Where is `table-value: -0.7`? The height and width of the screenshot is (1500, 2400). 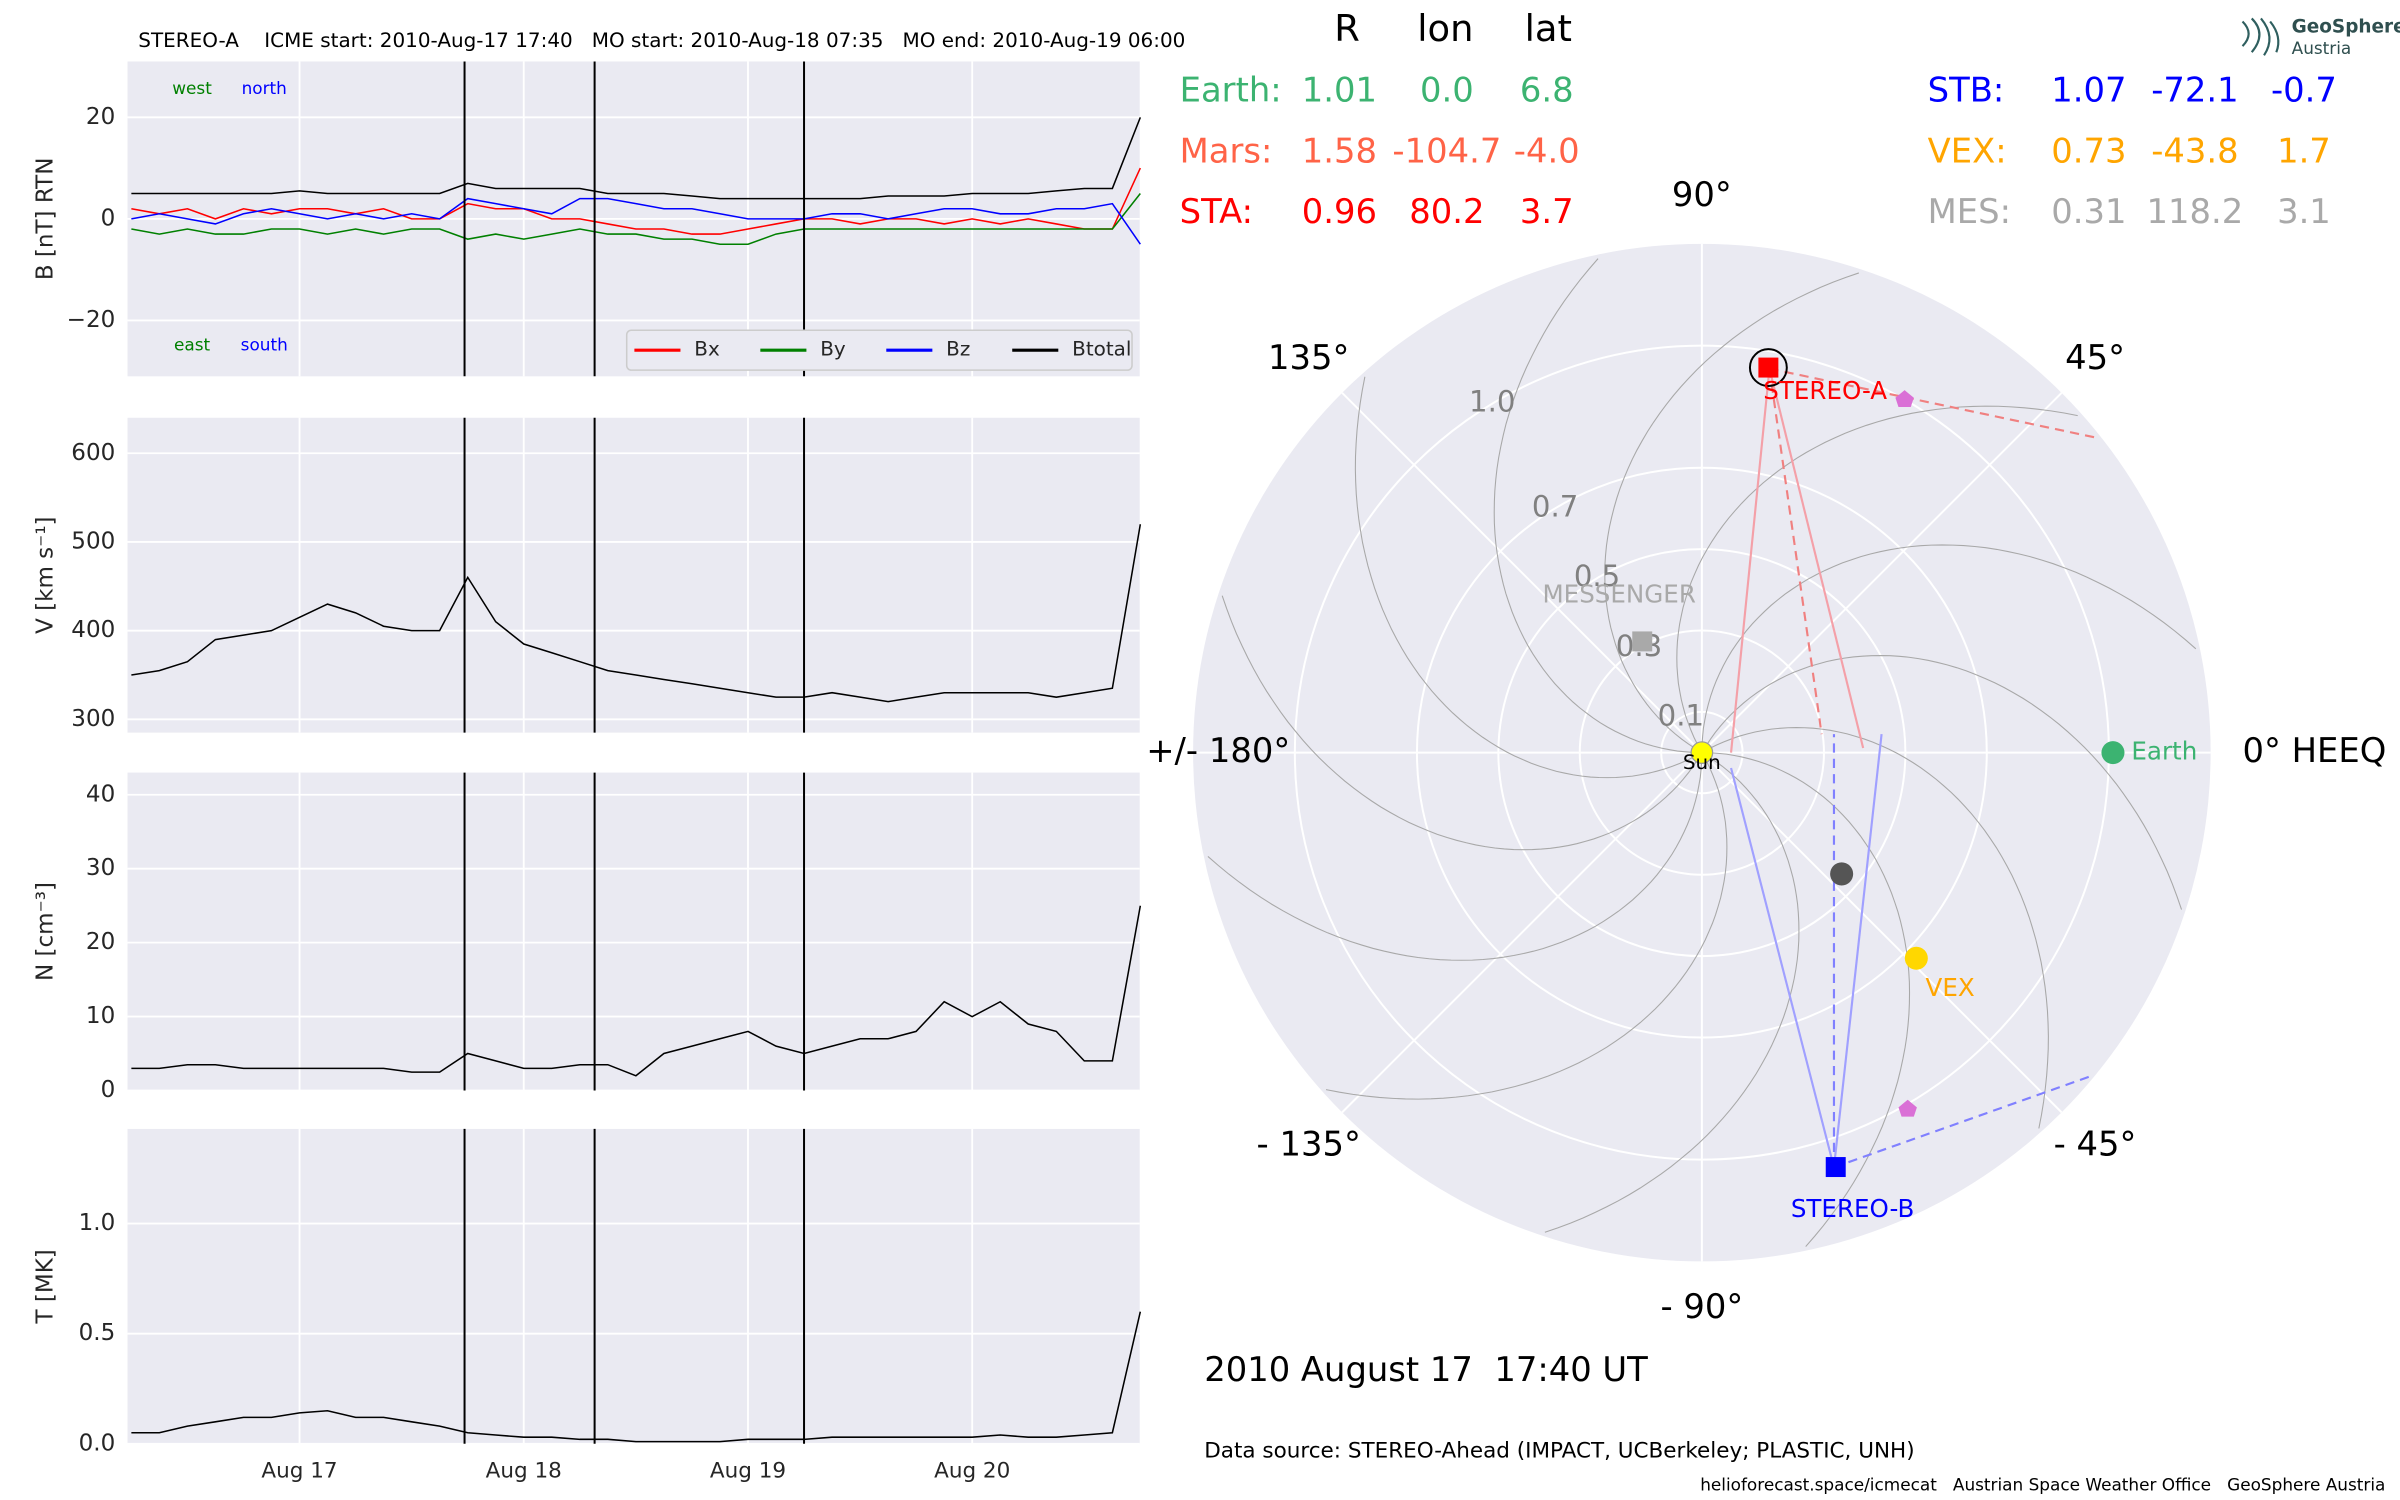 table-value: -0.7 is located at coordinates (2304, 90).